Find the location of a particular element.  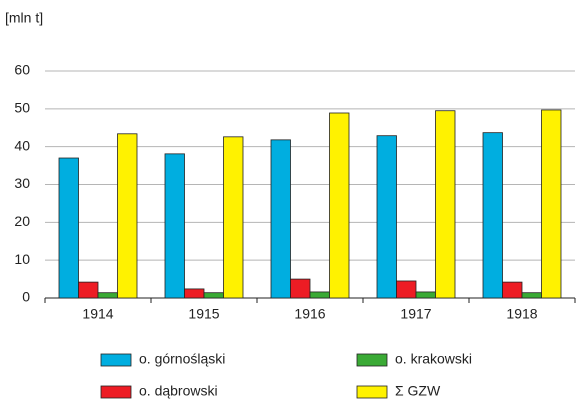

y-tick-label: 10 is located at coordinates (22, 259).